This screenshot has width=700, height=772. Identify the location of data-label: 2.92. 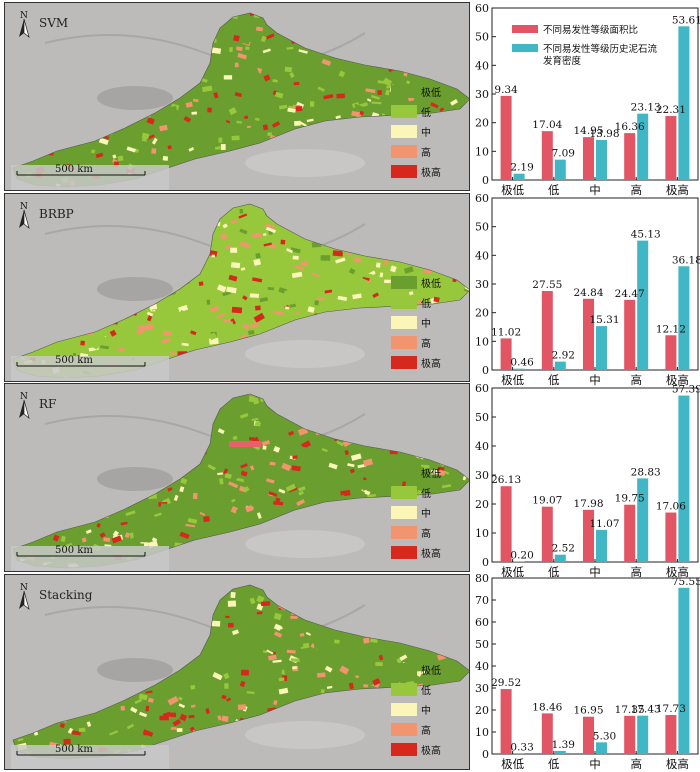
(563, 356).